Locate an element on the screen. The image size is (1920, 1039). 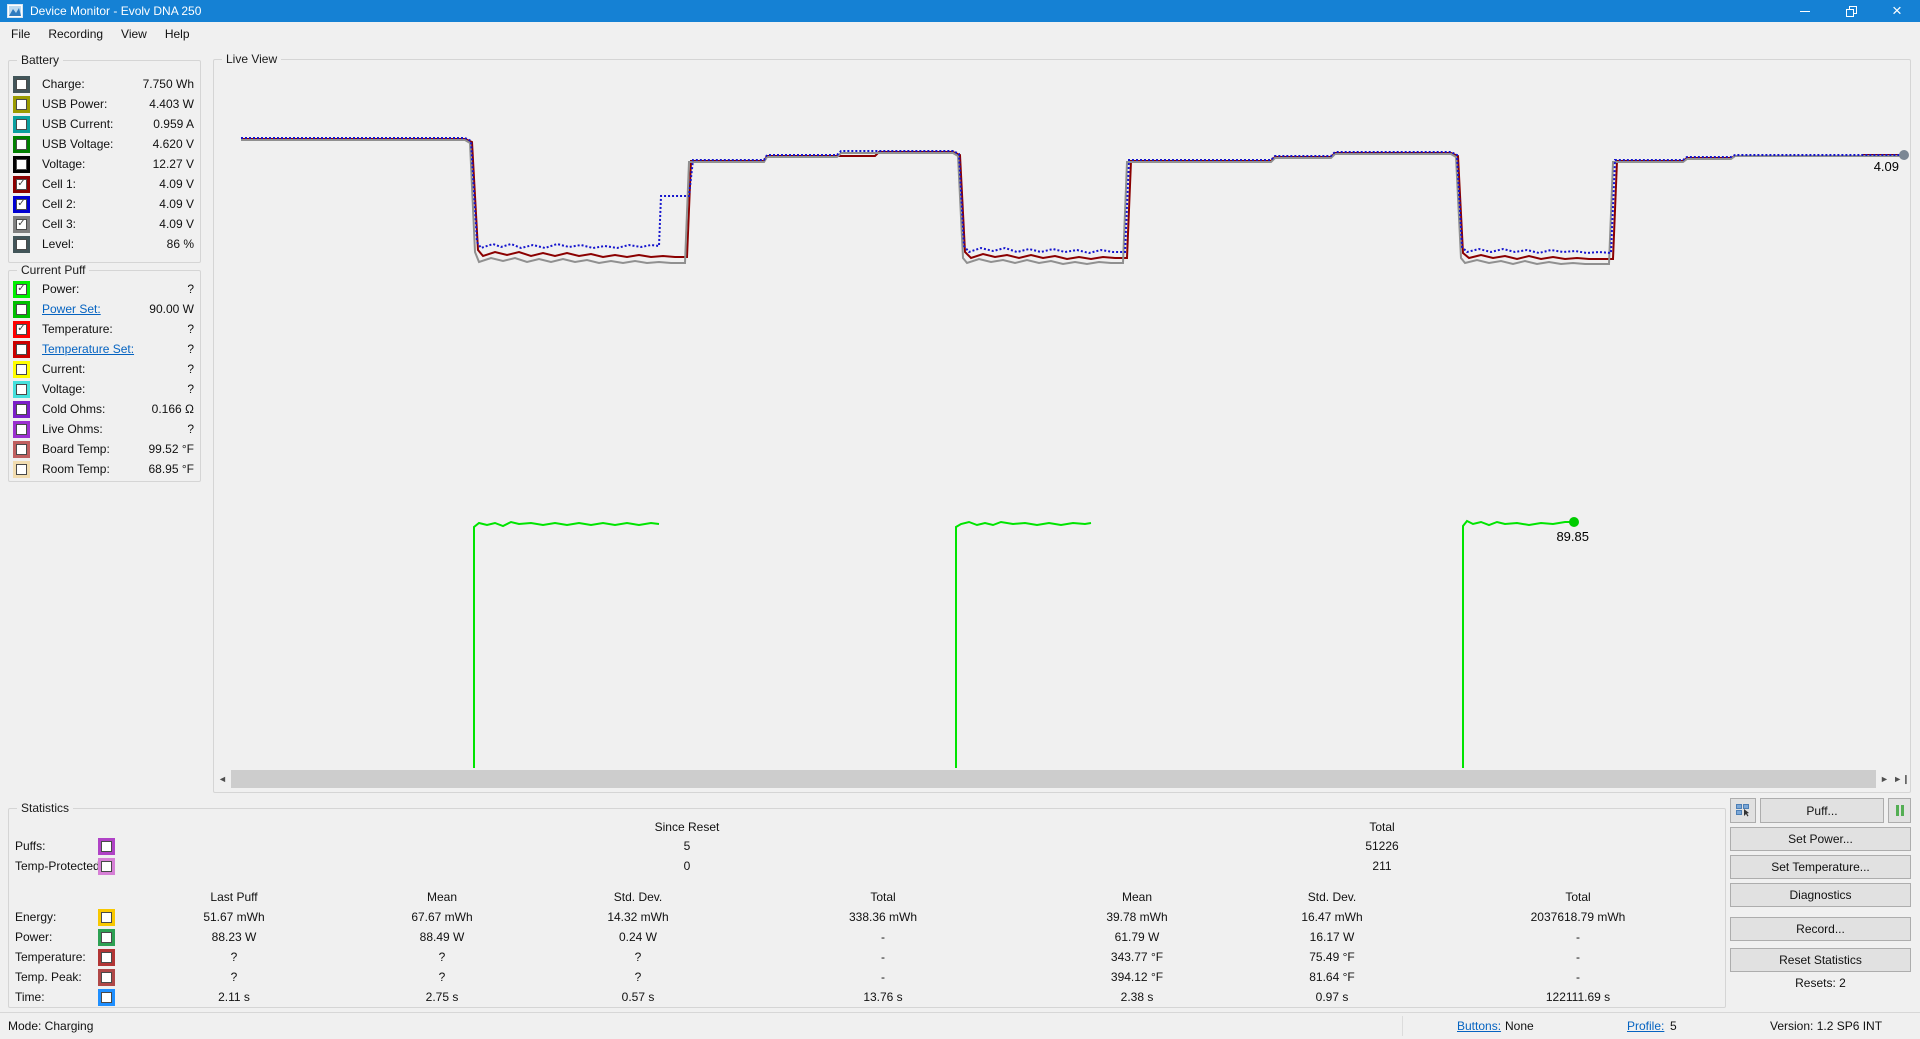
restore-button is located at coordinates (1851, 11).